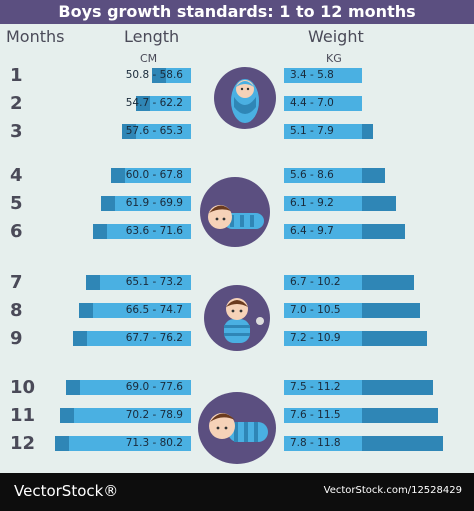  I want to click on length-bar: 66.5 - 74.7, so click(135, 310).